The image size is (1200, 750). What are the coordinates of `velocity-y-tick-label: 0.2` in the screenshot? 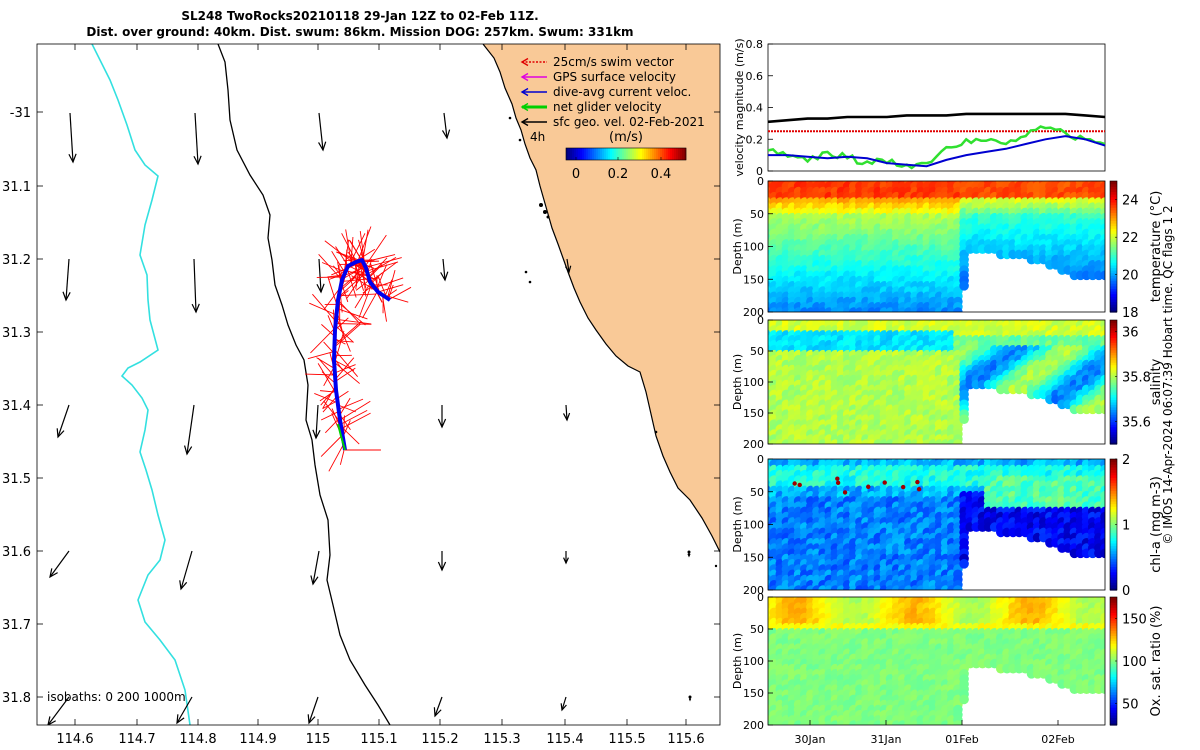 It's located at (755, 139).